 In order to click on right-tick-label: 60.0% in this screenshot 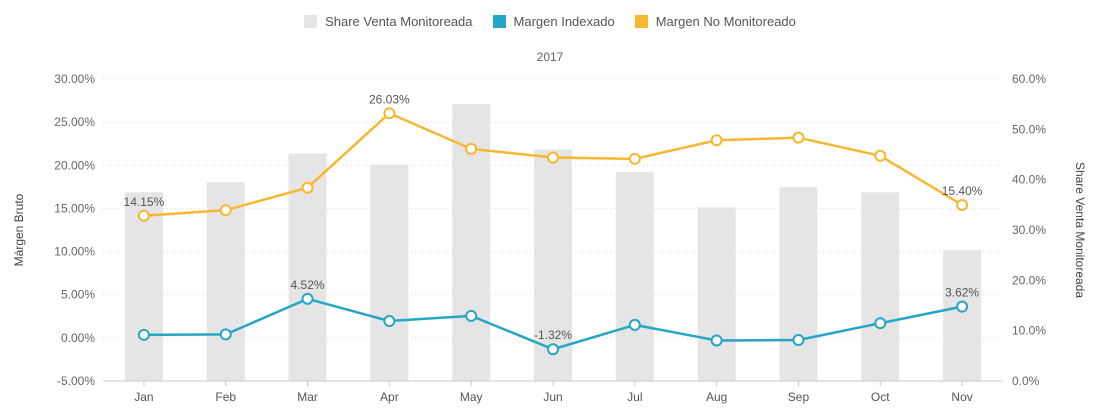, I will do `click(1029, 79)`.